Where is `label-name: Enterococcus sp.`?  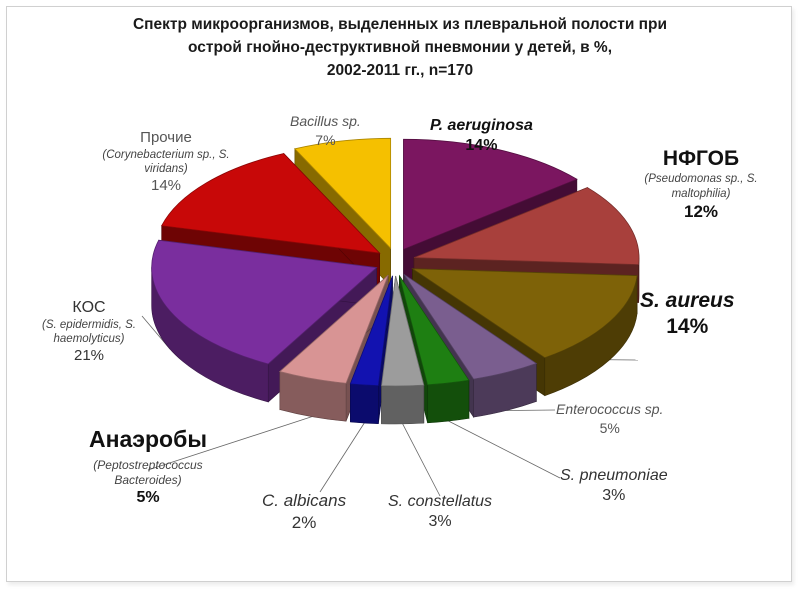 label-name: Enterococcus sp. is located at coordinates (610, 409).